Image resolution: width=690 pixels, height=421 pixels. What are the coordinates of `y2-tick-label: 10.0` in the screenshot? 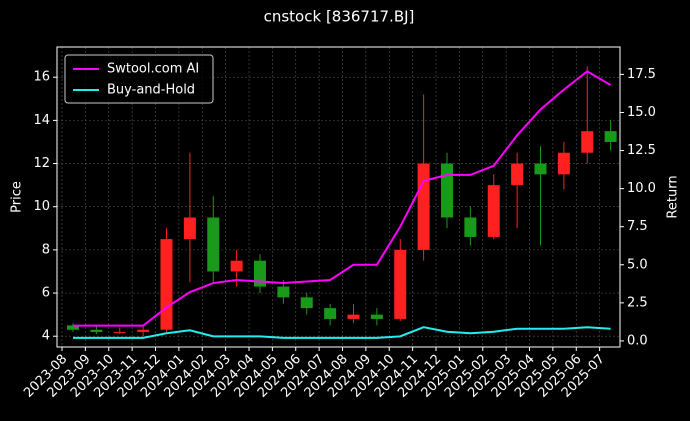 It's located at (641, 188).